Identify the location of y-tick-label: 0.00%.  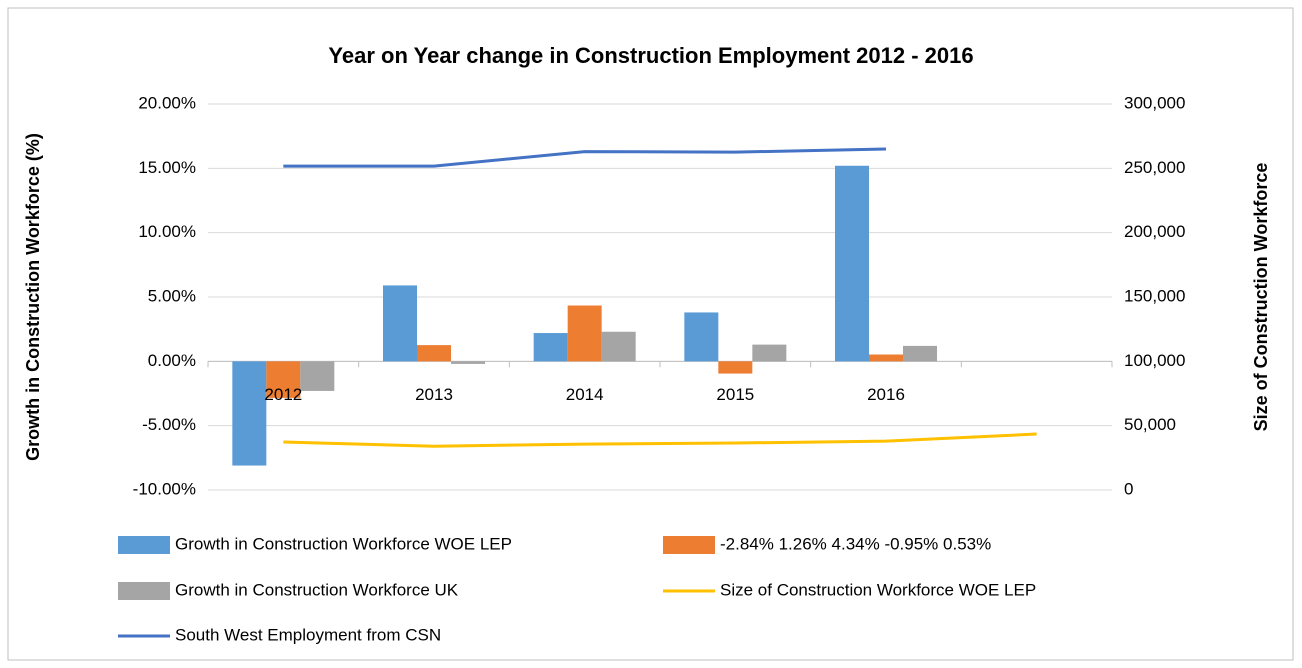
(172, 360).